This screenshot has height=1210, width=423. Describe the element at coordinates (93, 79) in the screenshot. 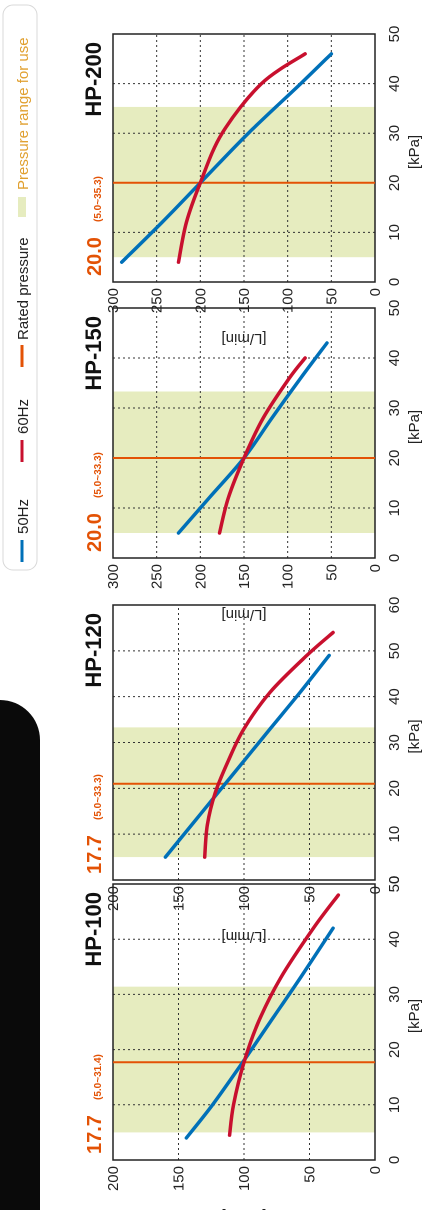

I see `model-title: HP-200` at that location.